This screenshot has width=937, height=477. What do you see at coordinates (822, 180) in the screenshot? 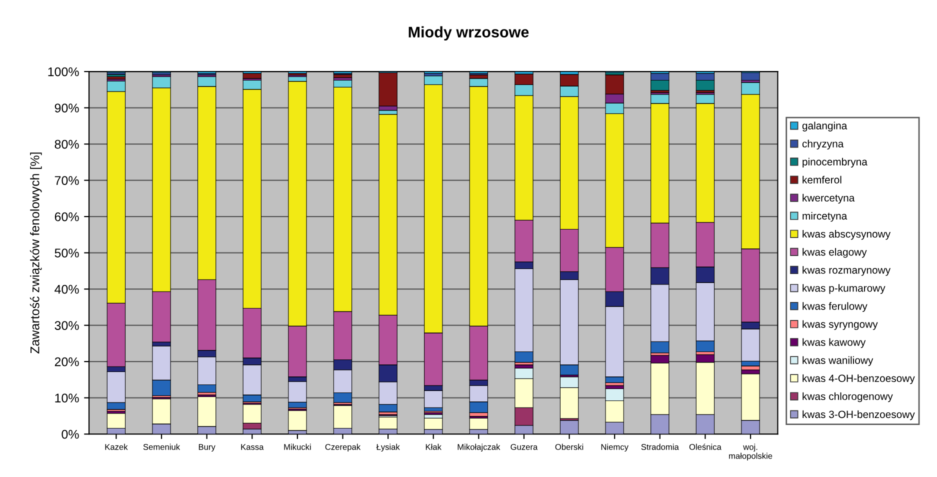
I see `legend-label: kemferol` at bounding box center [822, 180].